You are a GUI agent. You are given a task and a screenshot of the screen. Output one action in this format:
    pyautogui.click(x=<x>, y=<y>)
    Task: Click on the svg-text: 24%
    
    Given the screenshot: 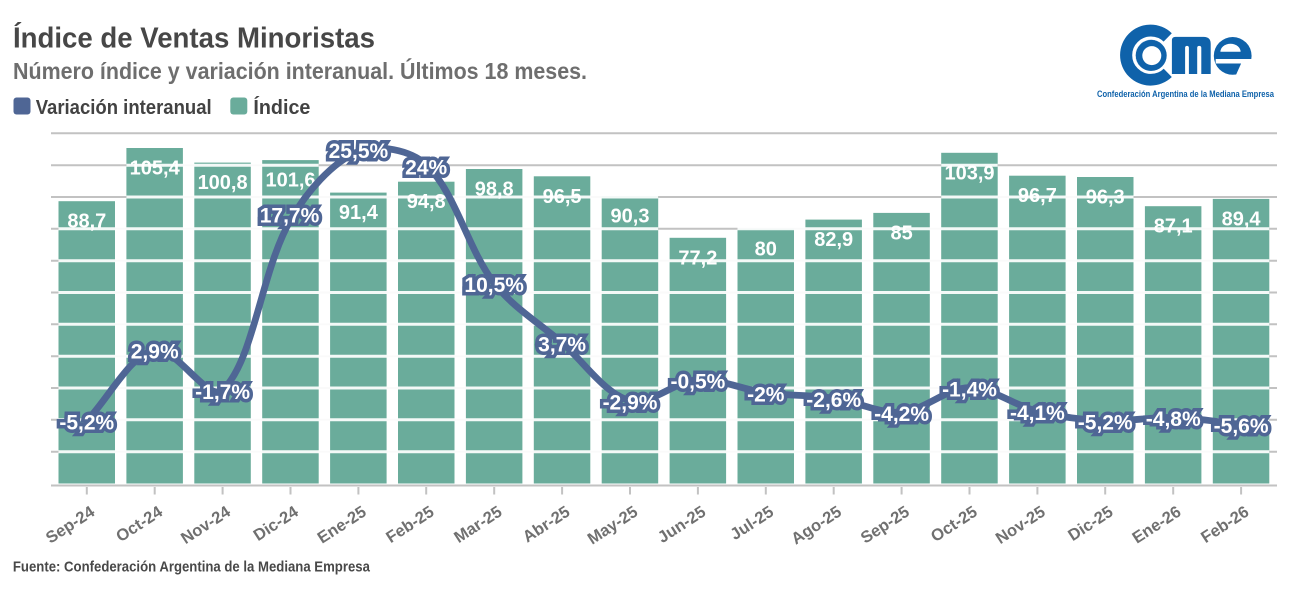 What is the action you would take?
    pyautogui.click(x=426, y=168)
    